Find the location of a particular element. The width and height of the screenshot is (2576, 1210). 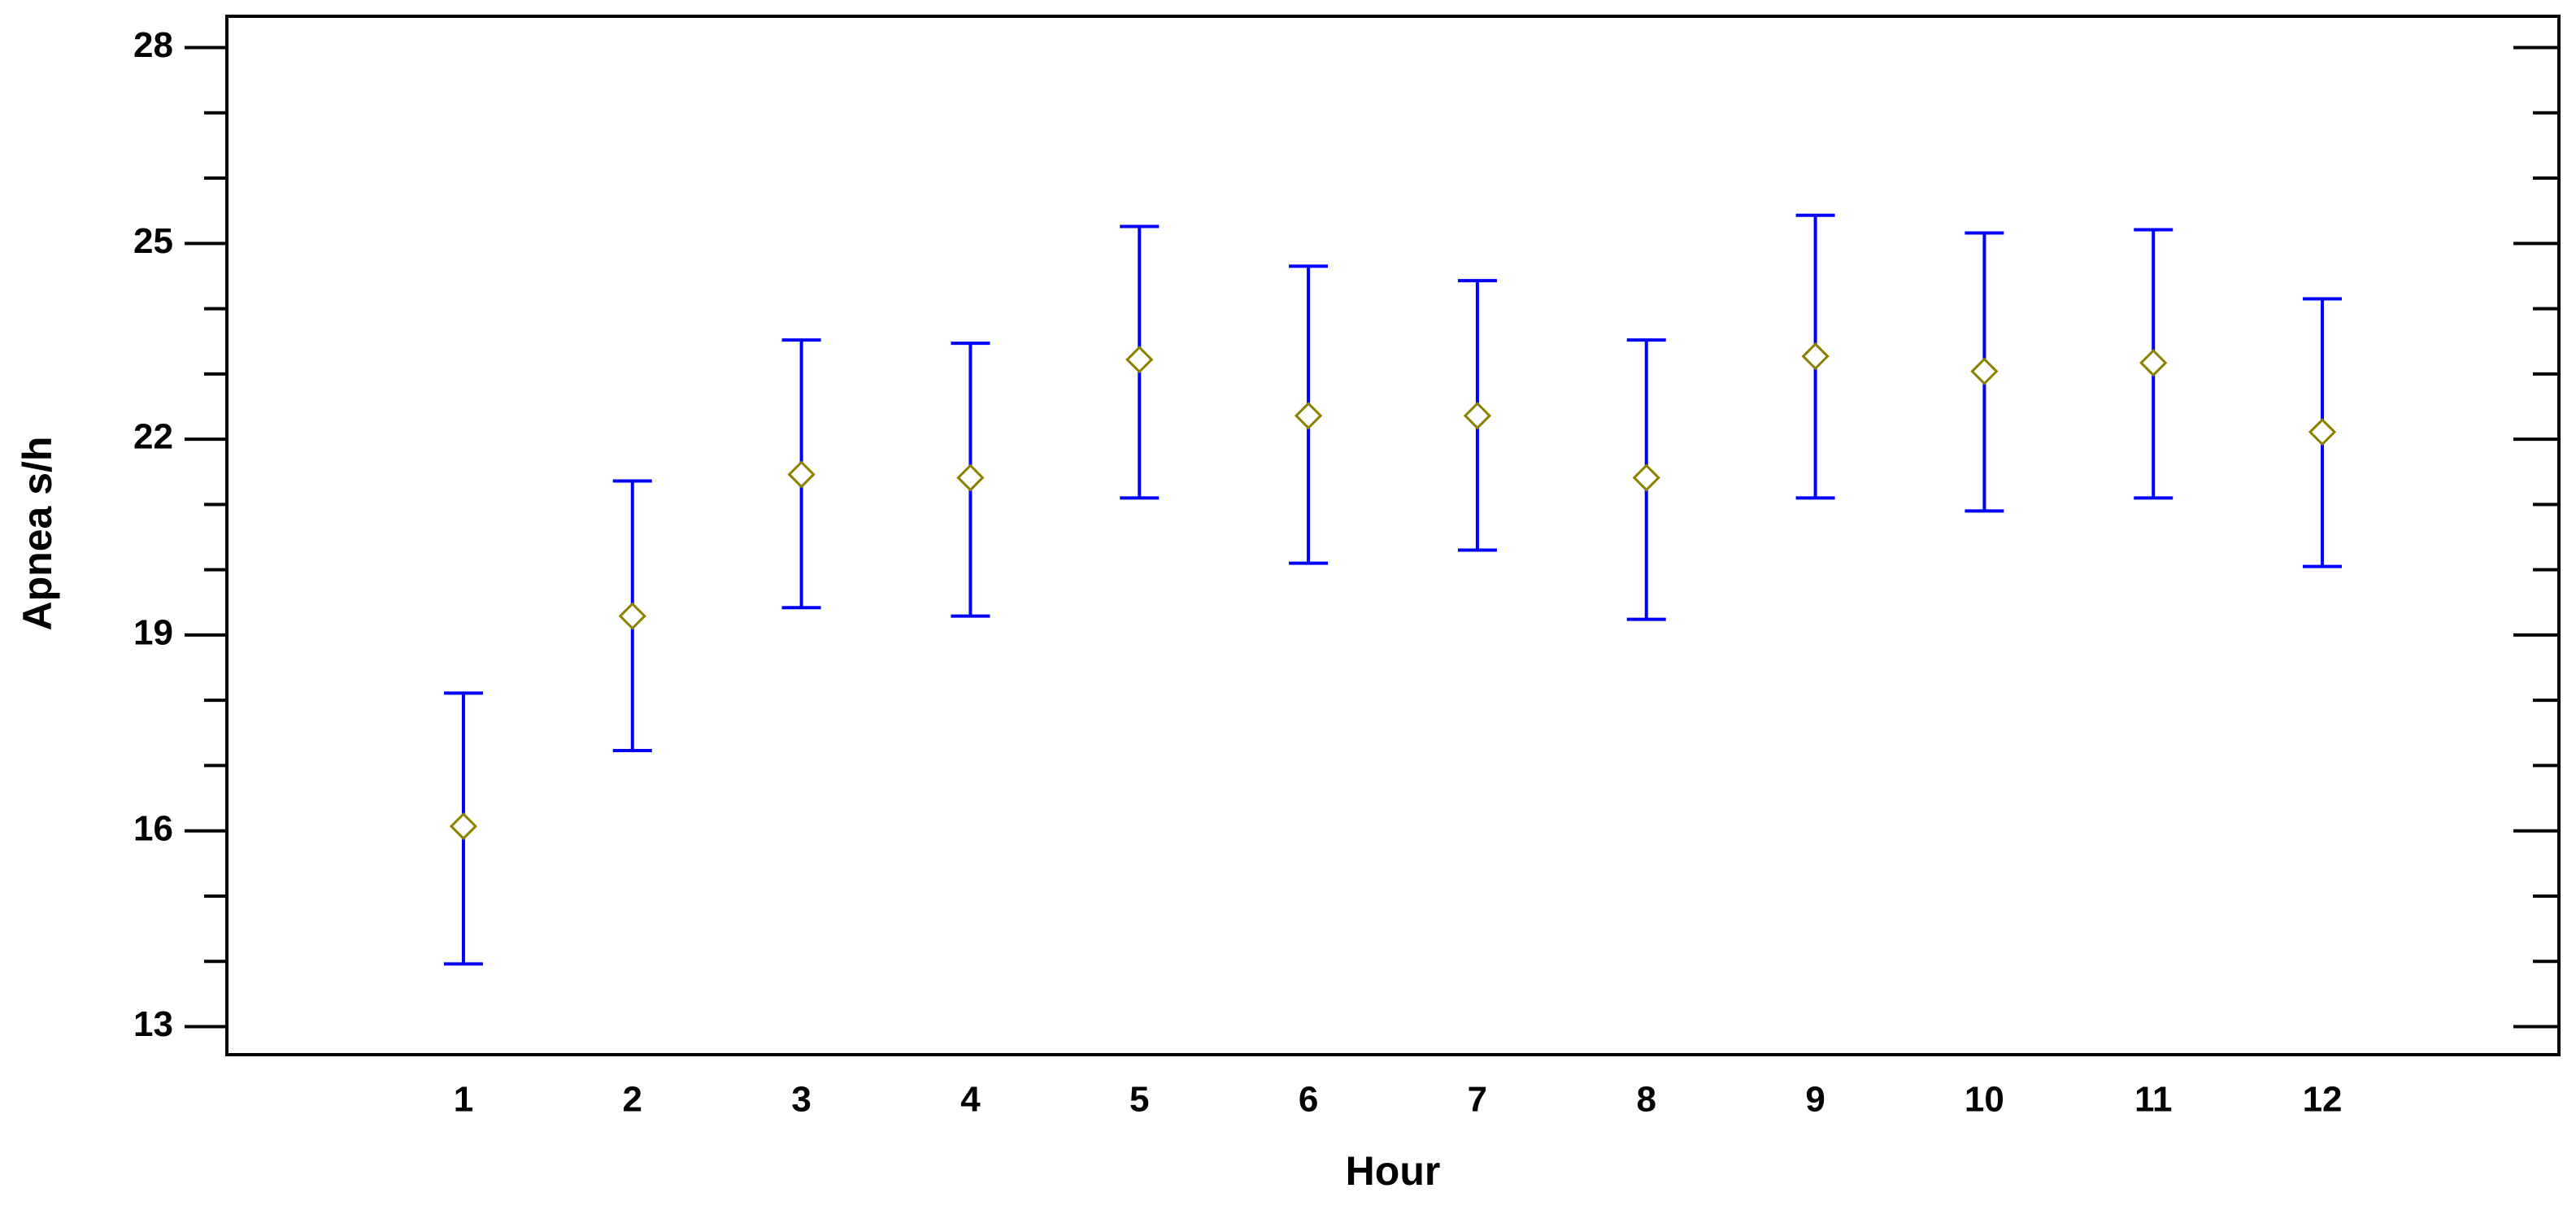

y-tick-label: 13 is located at coordinates (153, 1024).